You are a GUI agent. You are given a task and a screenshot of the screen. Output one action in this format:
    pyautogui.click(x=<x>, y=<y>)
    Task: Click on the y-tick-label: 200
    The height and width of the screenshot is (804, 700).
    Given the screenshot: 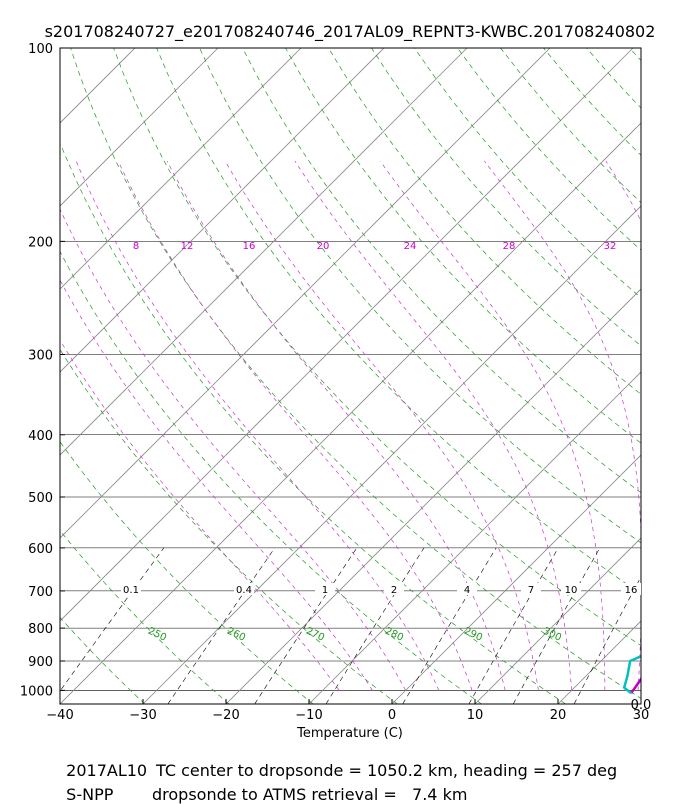 What is the action you would take?
    pyautogui.click(x=40, y=242)
    